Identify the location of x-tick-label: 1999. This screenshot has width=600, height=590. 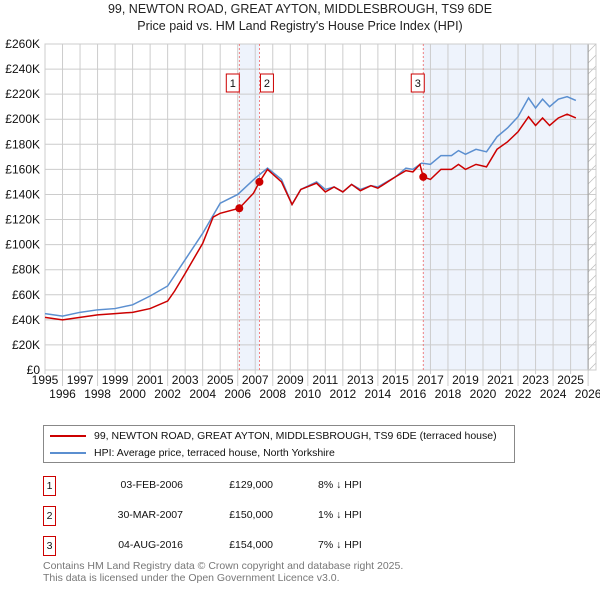
(115, 380).